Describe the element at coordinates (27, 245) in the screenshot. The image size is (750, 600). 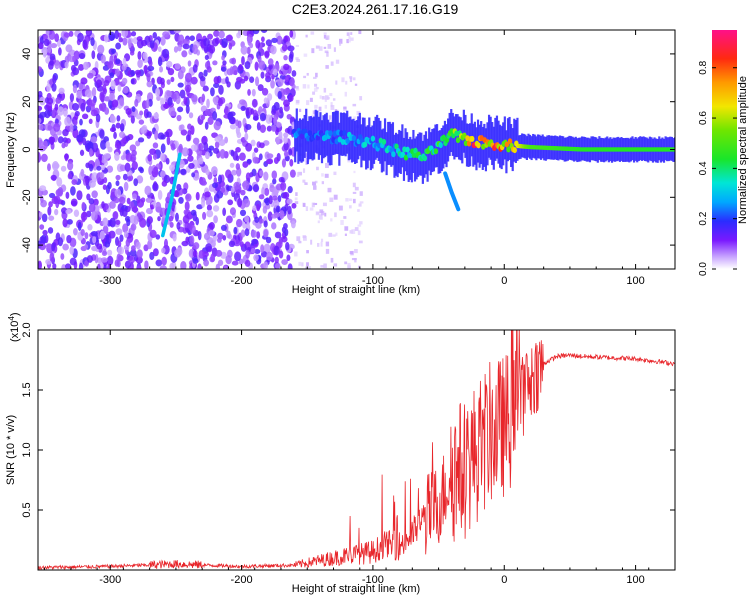
I see `y-tick-label: -40` at that location.